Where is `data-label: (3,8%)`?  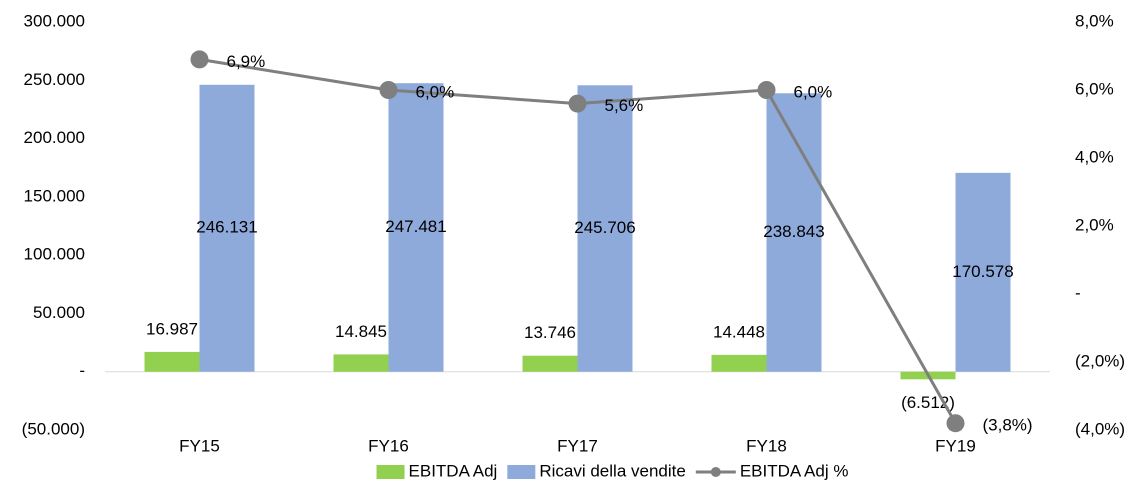
data-label: (3,8%) is located at coordinates (1008, 425).